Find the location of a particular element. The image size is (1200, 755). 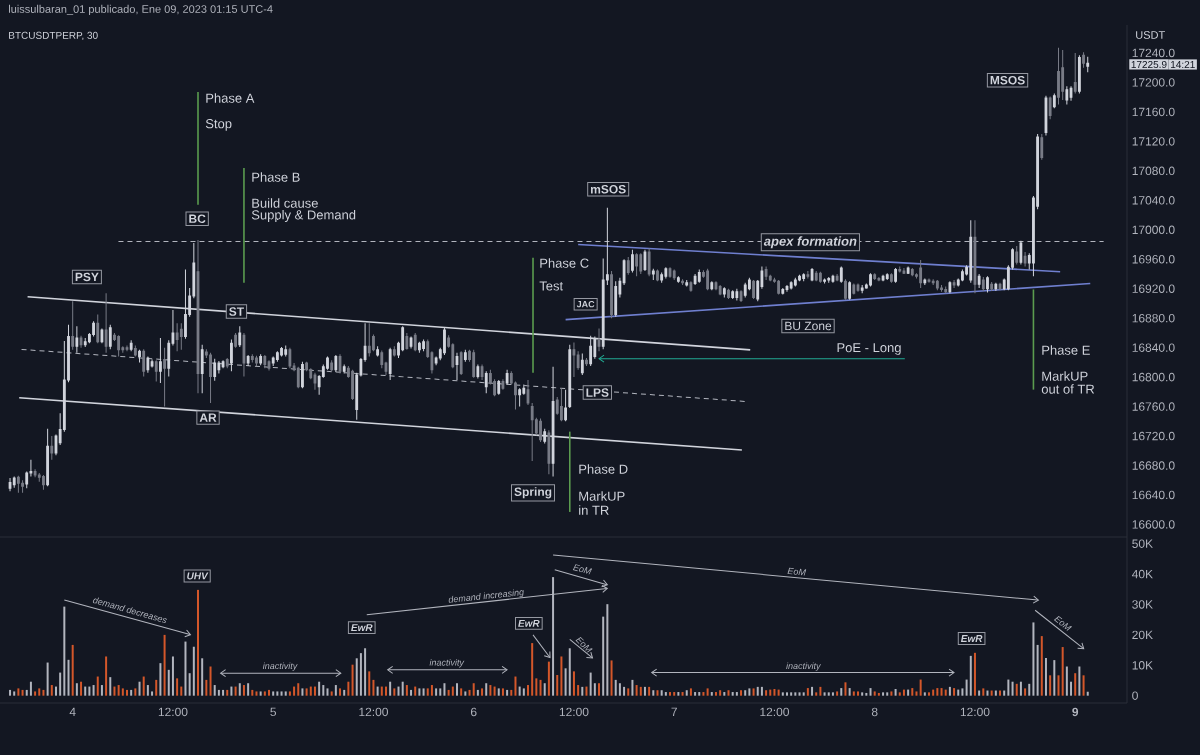

y-tick-label: 17160.0 is located at coordinates (1153, 112).